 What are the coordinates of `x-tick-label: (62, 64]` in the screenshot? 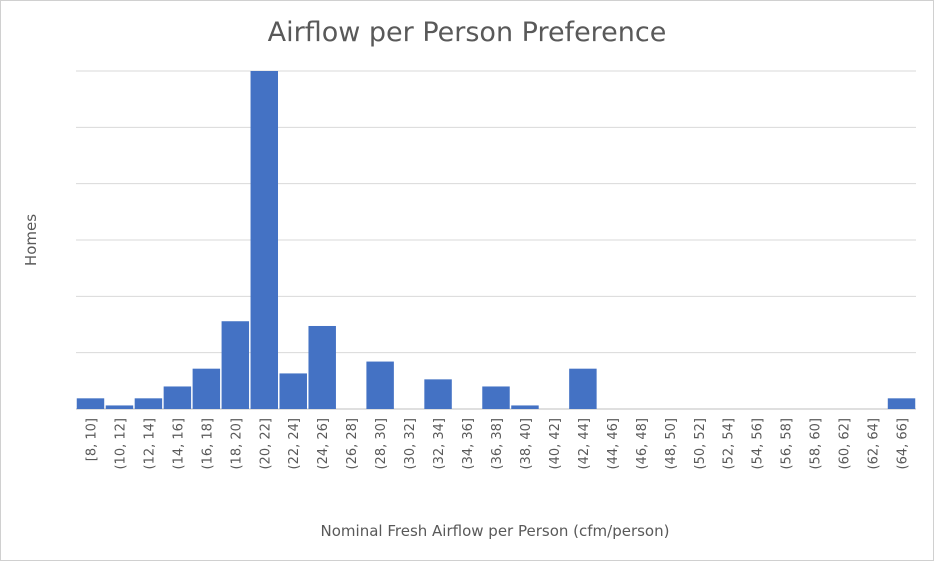 It's located at (874, 444).